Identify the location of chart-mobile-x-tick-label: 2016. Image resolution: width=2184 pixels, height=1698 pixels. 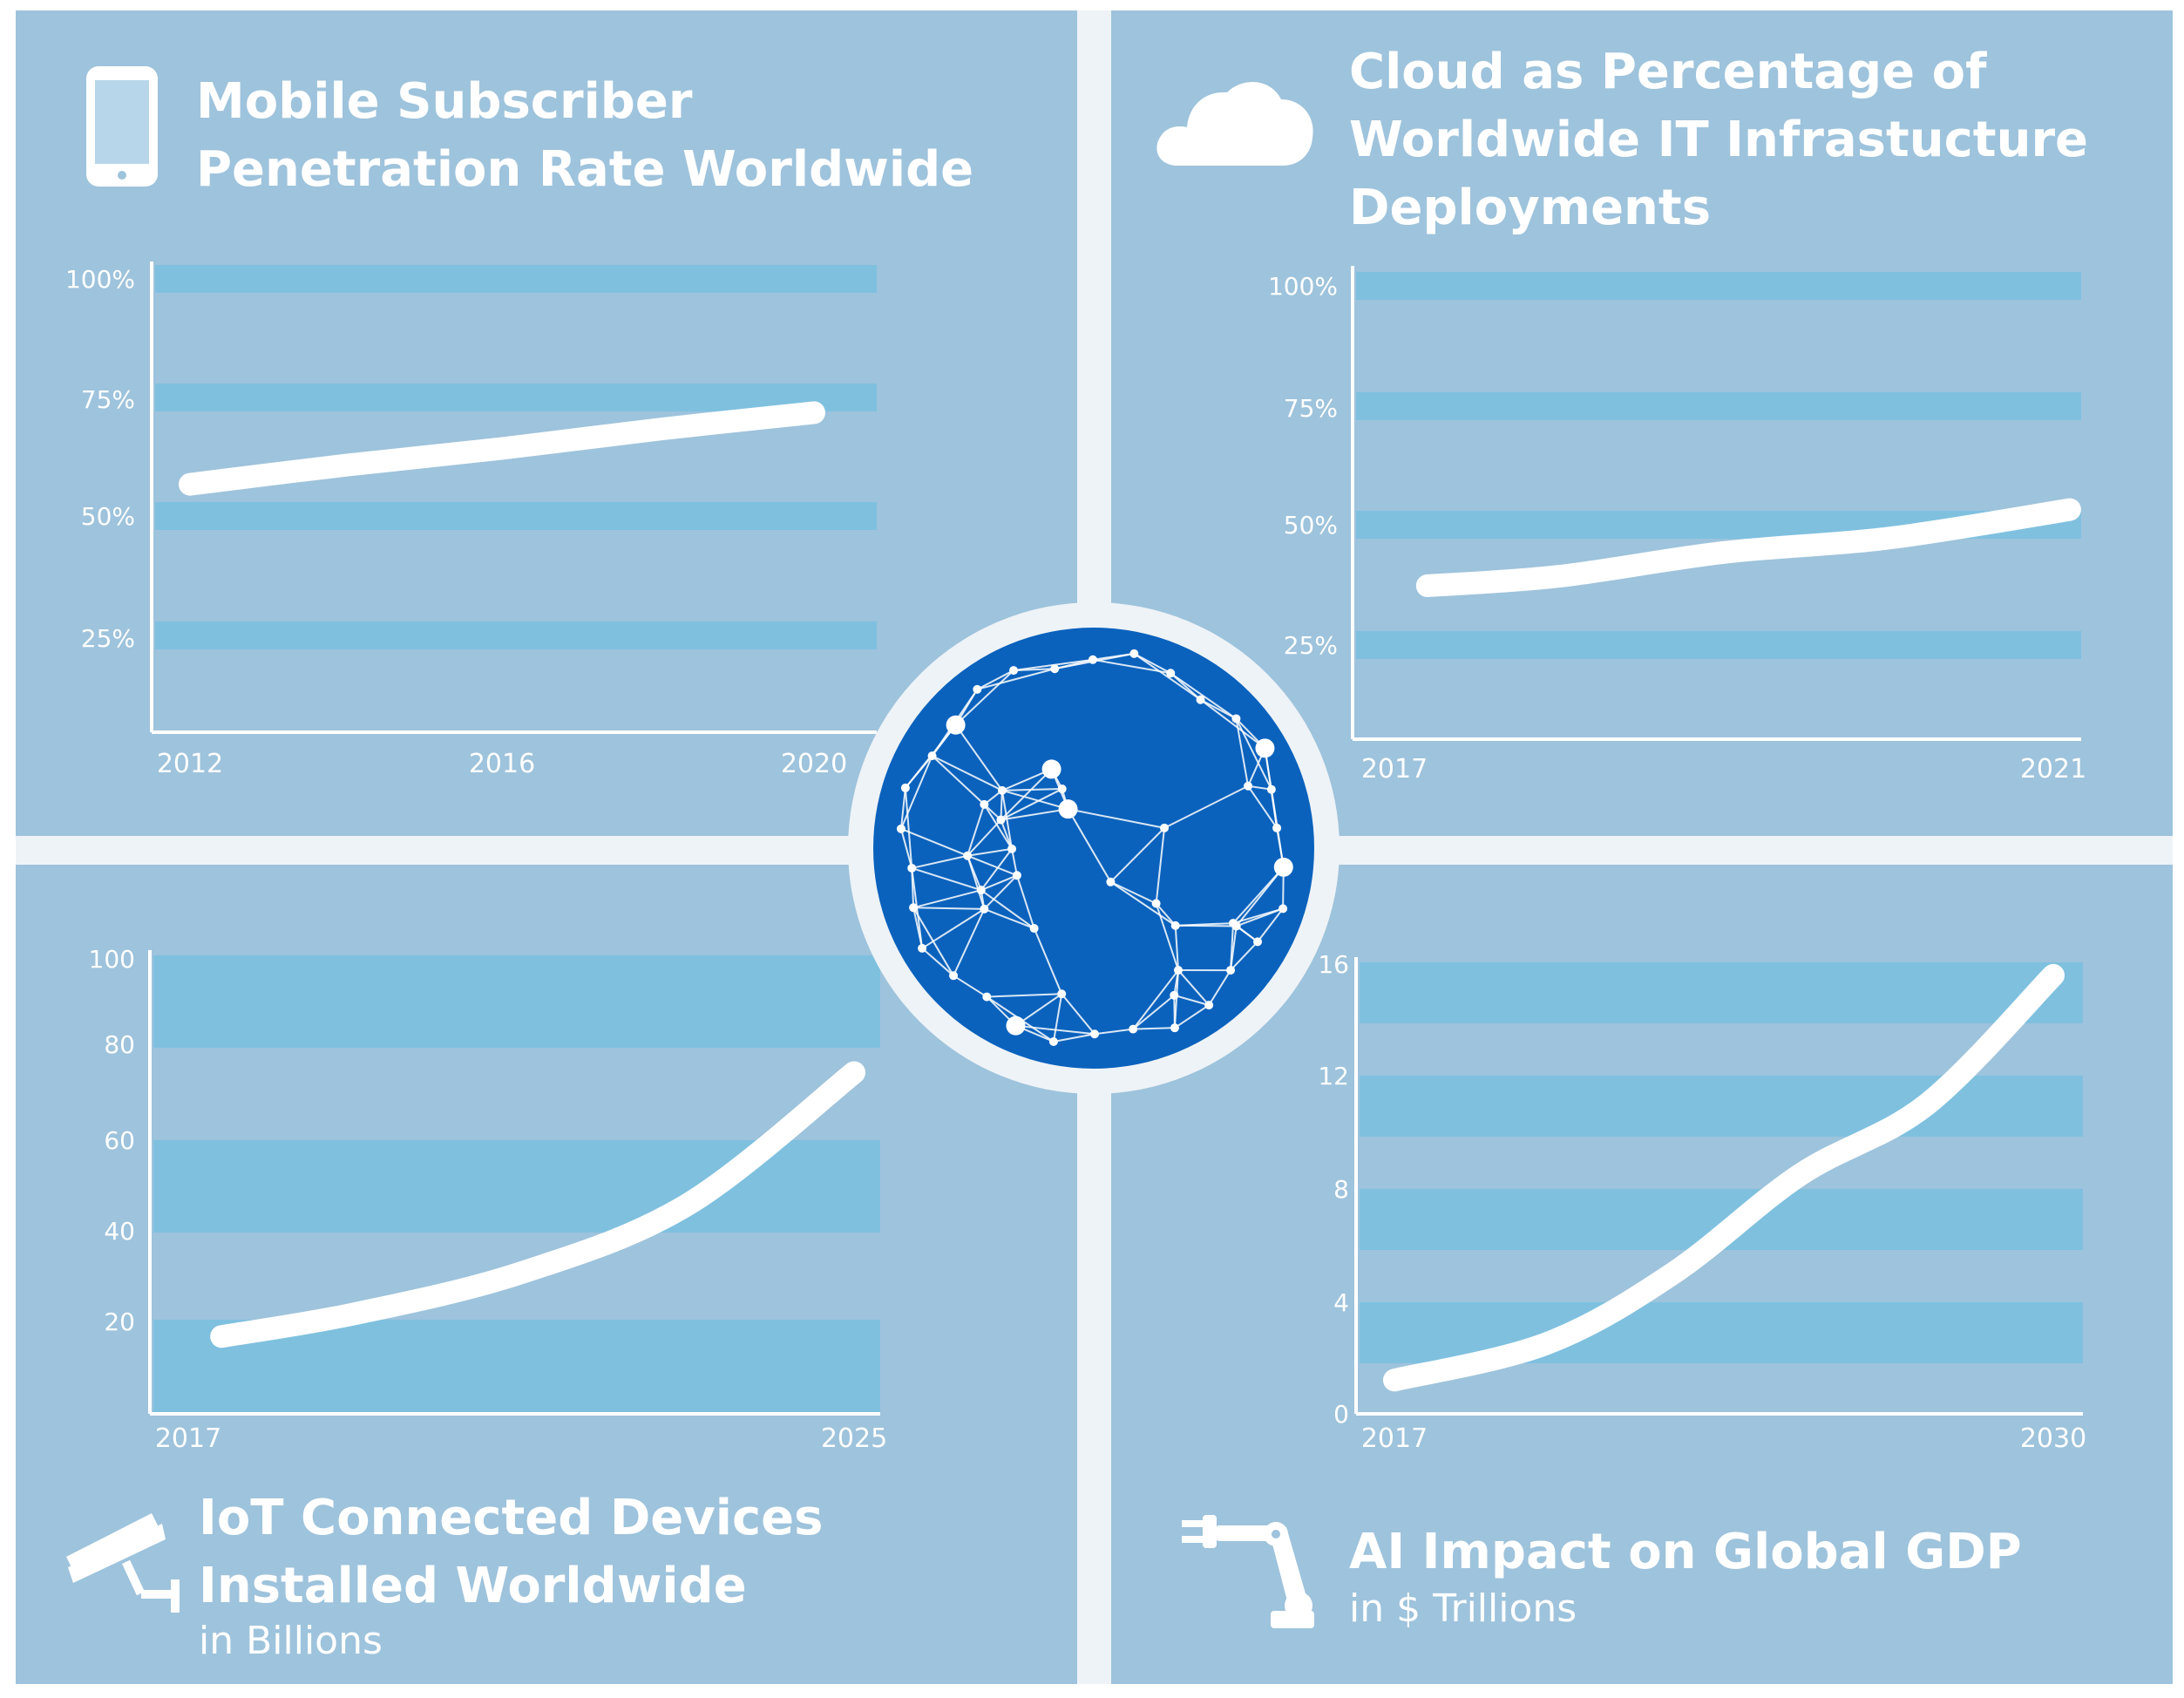
(502, 764).